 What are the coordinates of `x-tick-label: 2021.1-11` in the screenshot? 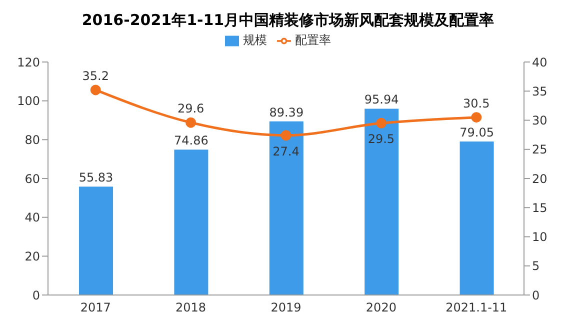 It's located at (477, 307).